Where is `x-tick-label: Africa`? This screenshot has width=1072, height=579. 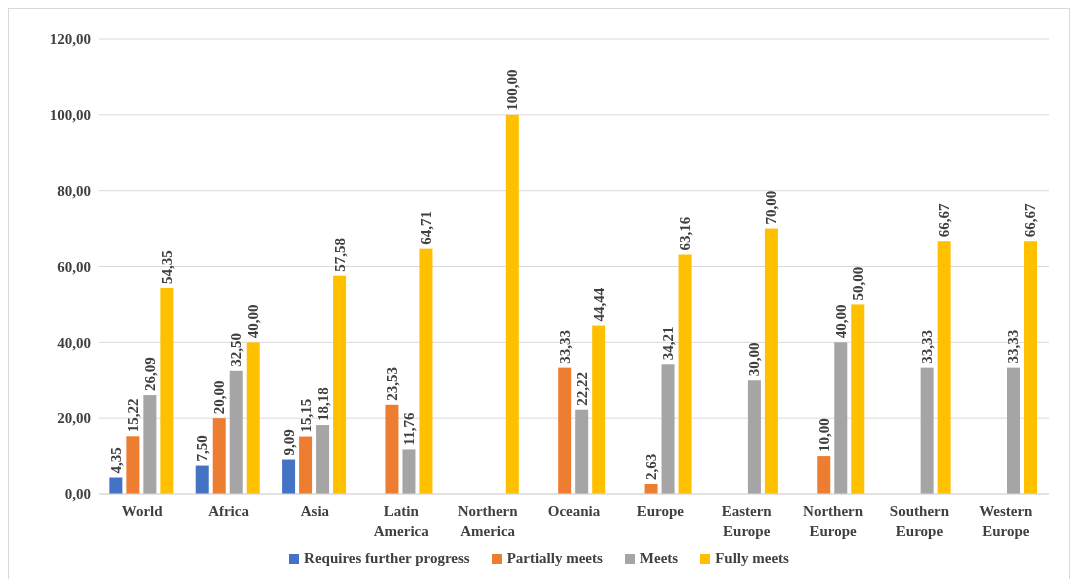 x-tick-label: Africa is located at coordinates (229, 511).